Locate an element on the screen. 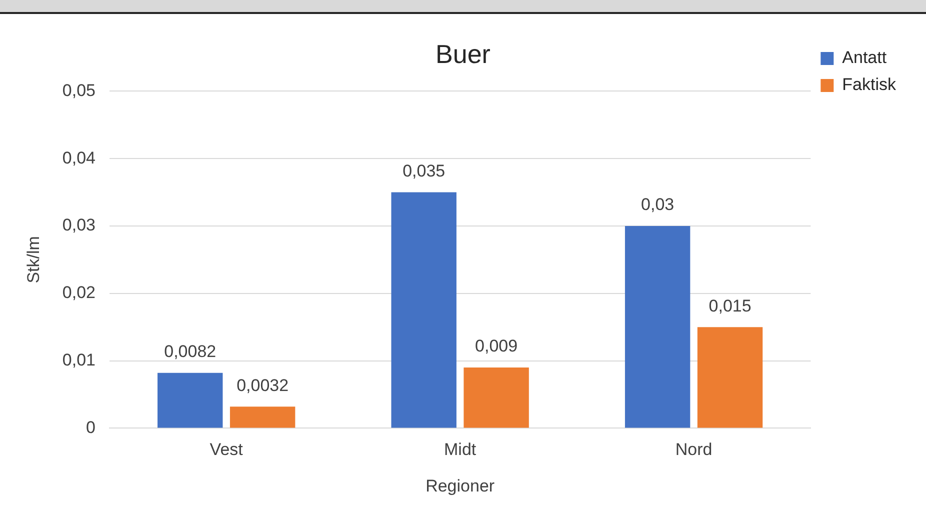  legend-label: Faktisk is located at coordinates (869, 84).